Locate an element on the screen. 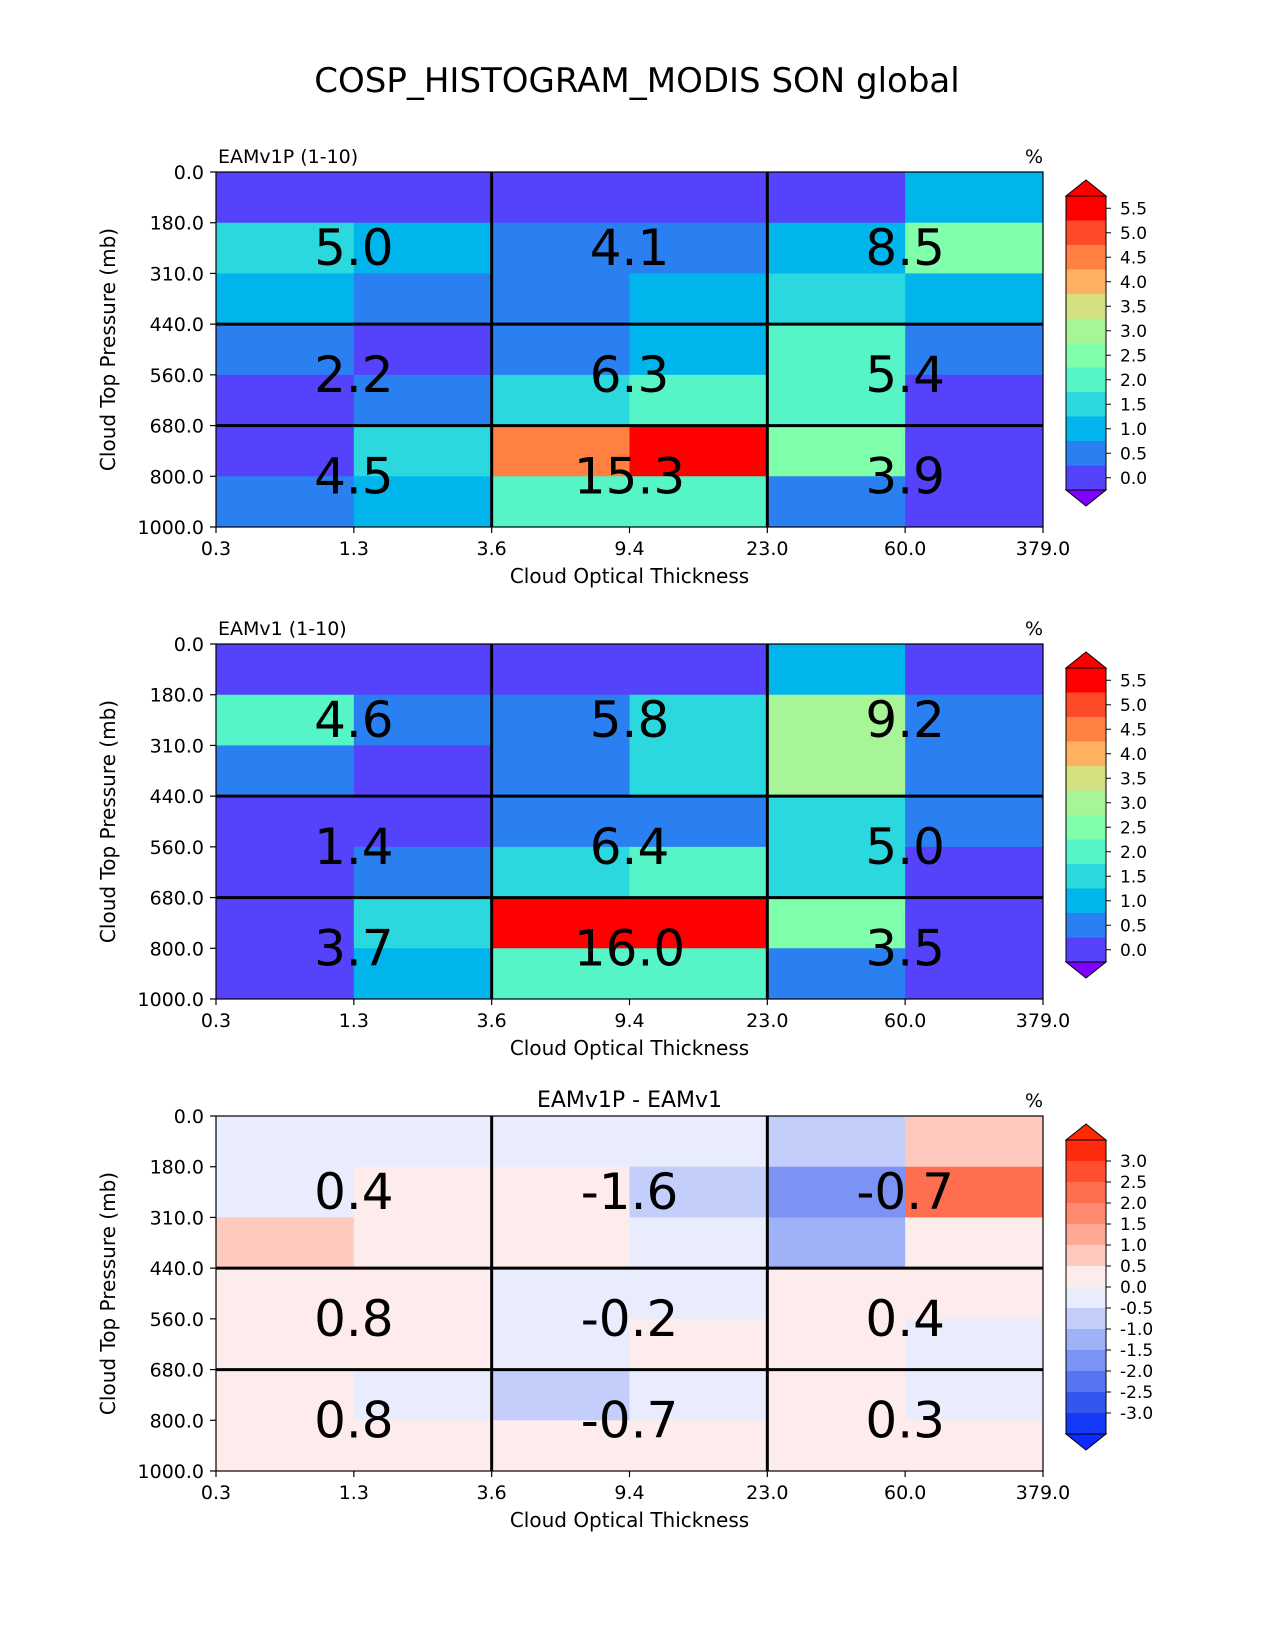  block-value-label: 4.6 is located at coordinates (354, 720).